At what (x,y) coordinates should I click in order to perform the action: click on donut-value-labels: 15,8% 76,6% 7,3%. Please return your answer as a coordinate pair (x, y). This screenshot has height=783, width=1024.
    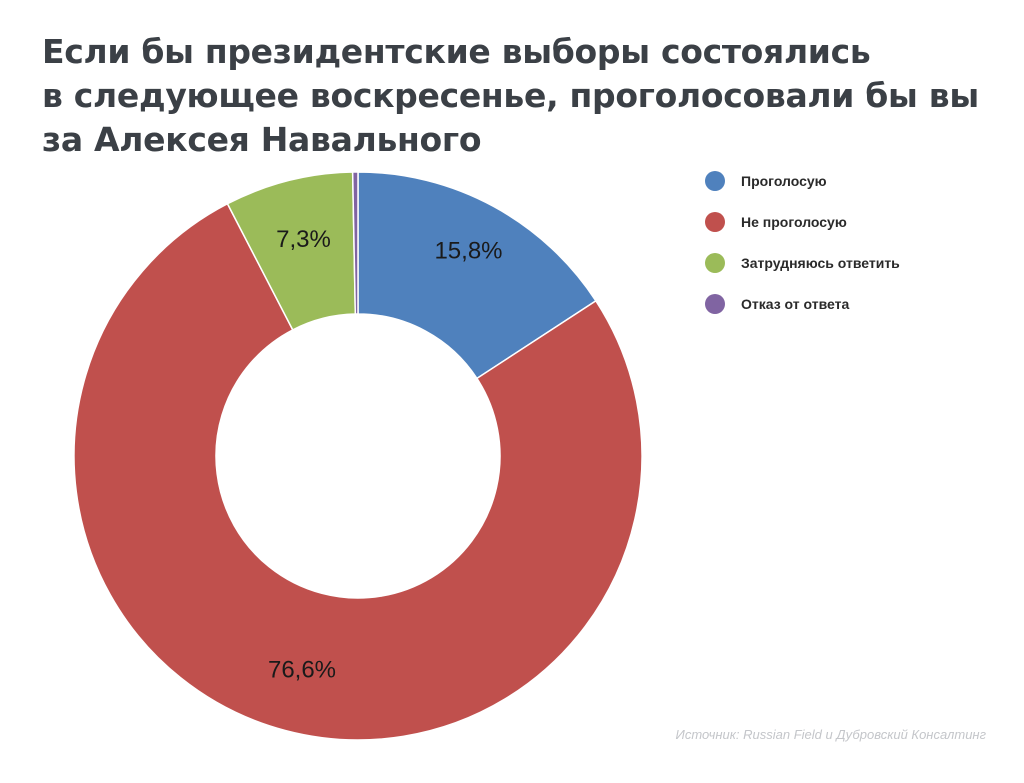
    Looking at the image, I should click on (385, 454).